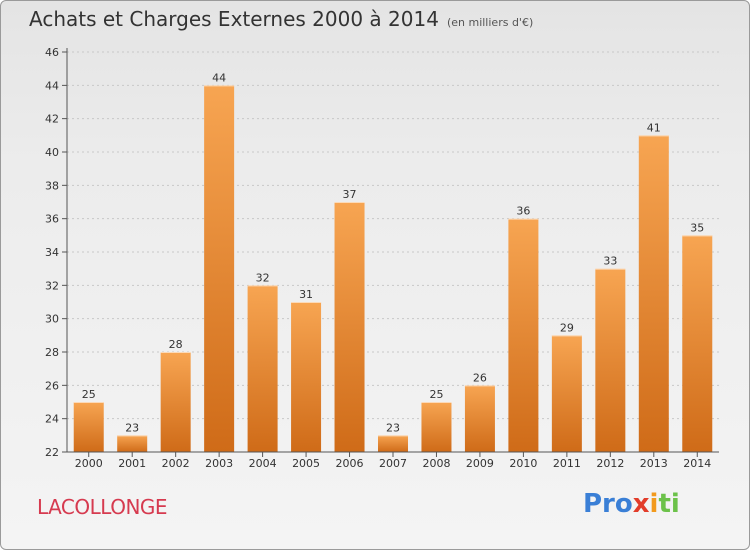 This screenshot has height=550, width=750. I want to click on data-label: 32, so click(263, 277).